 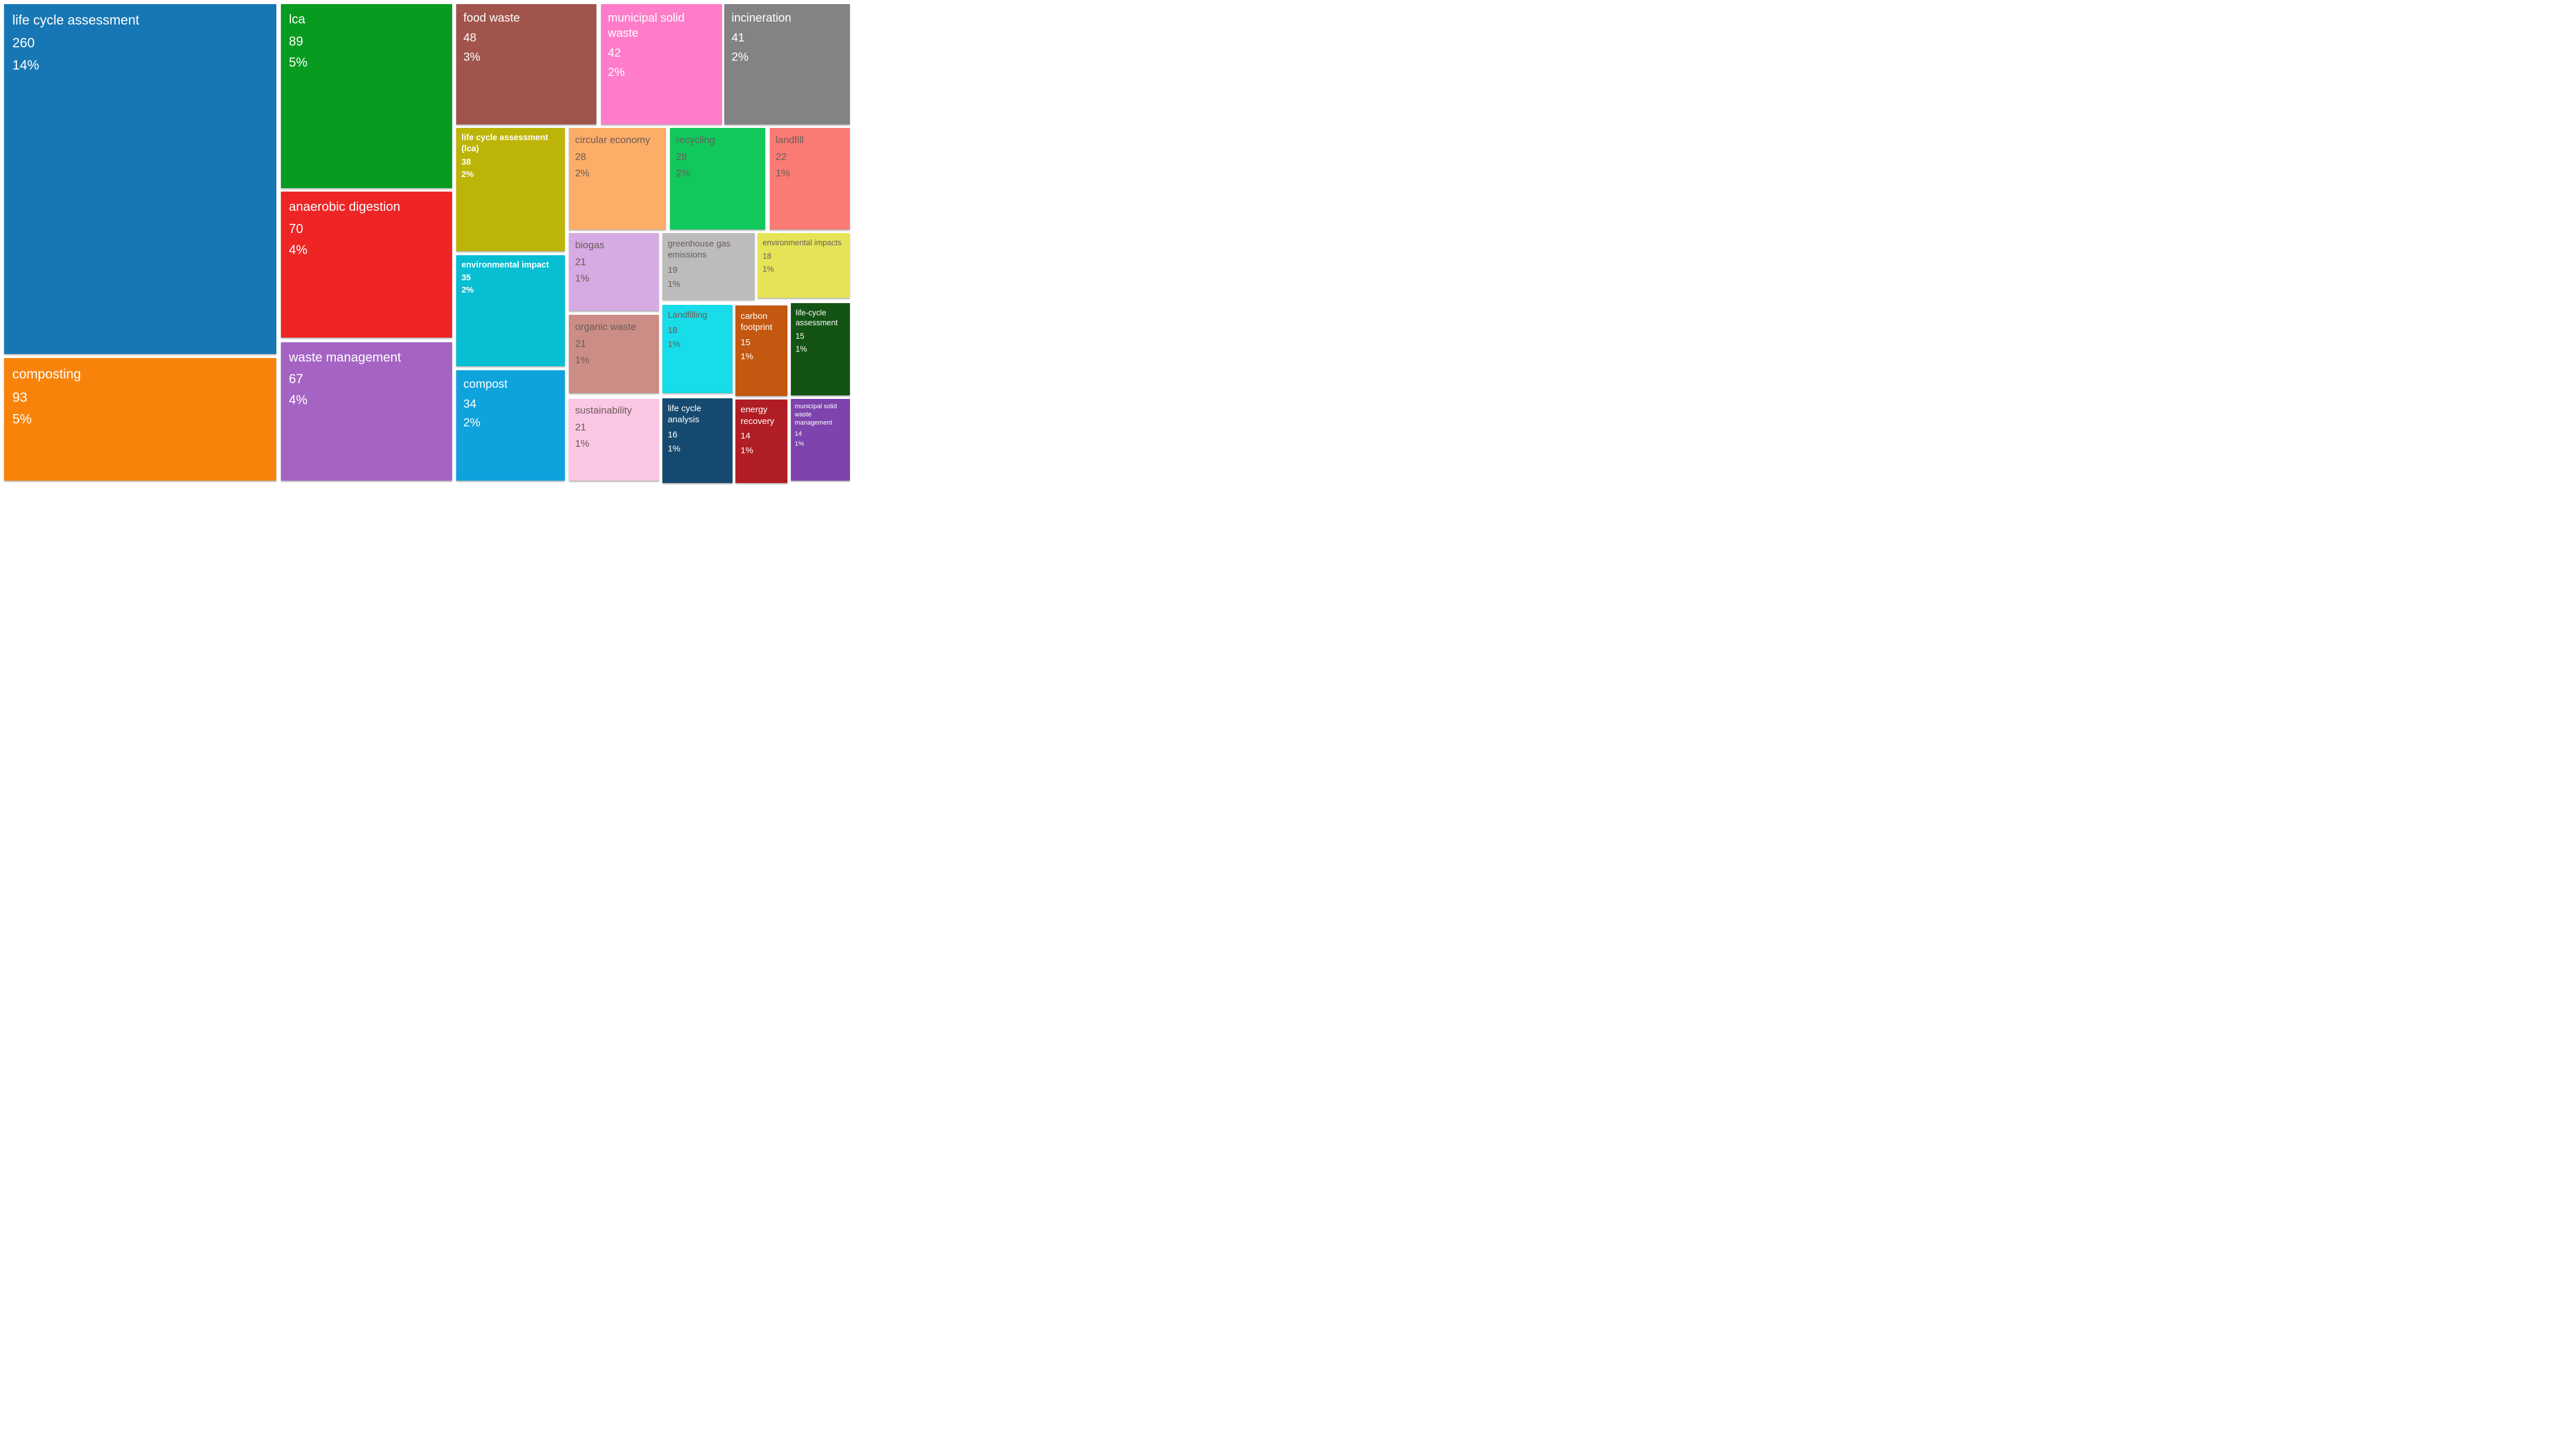 What do you see at coordinates (485, 384) in the screenshot?
I see `tile-label: compost` at bounding box center [485, 384].